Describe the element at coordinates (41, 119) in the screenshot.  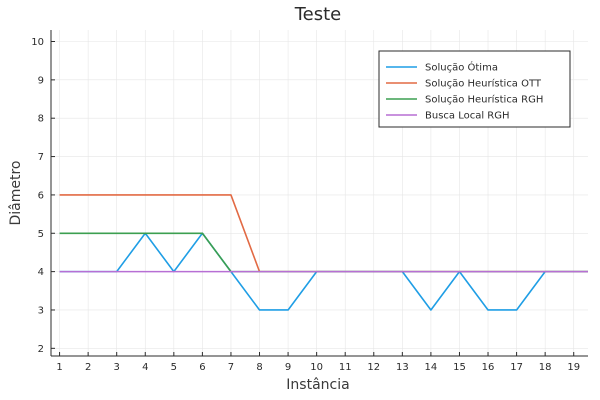
I see `y-tick-label: 8` at that location.